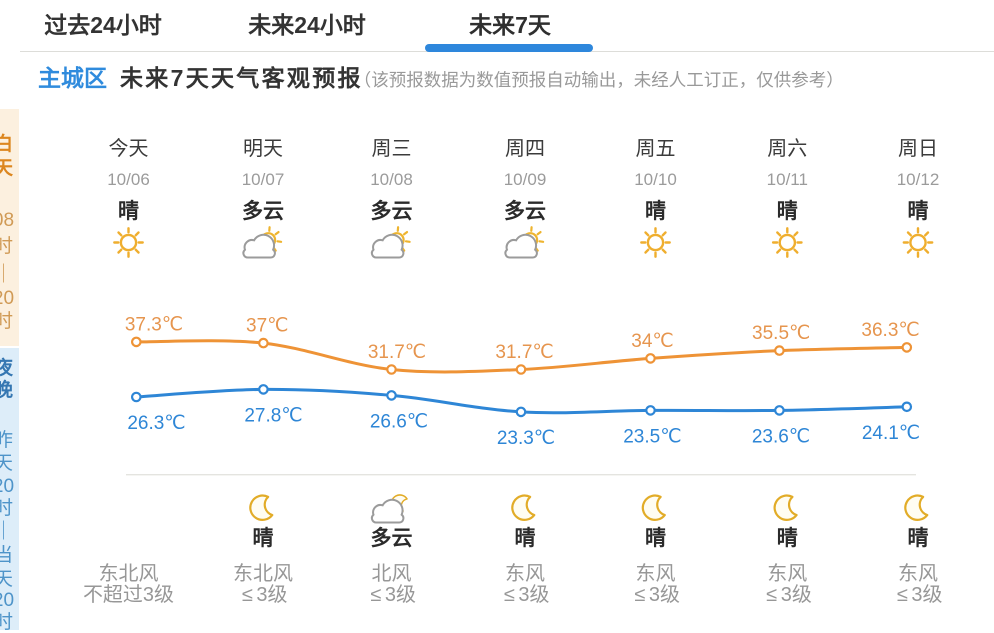 This screenshot has width=994, height=633. I want to click on svg-text: 23.6℃, so click(781, 436).